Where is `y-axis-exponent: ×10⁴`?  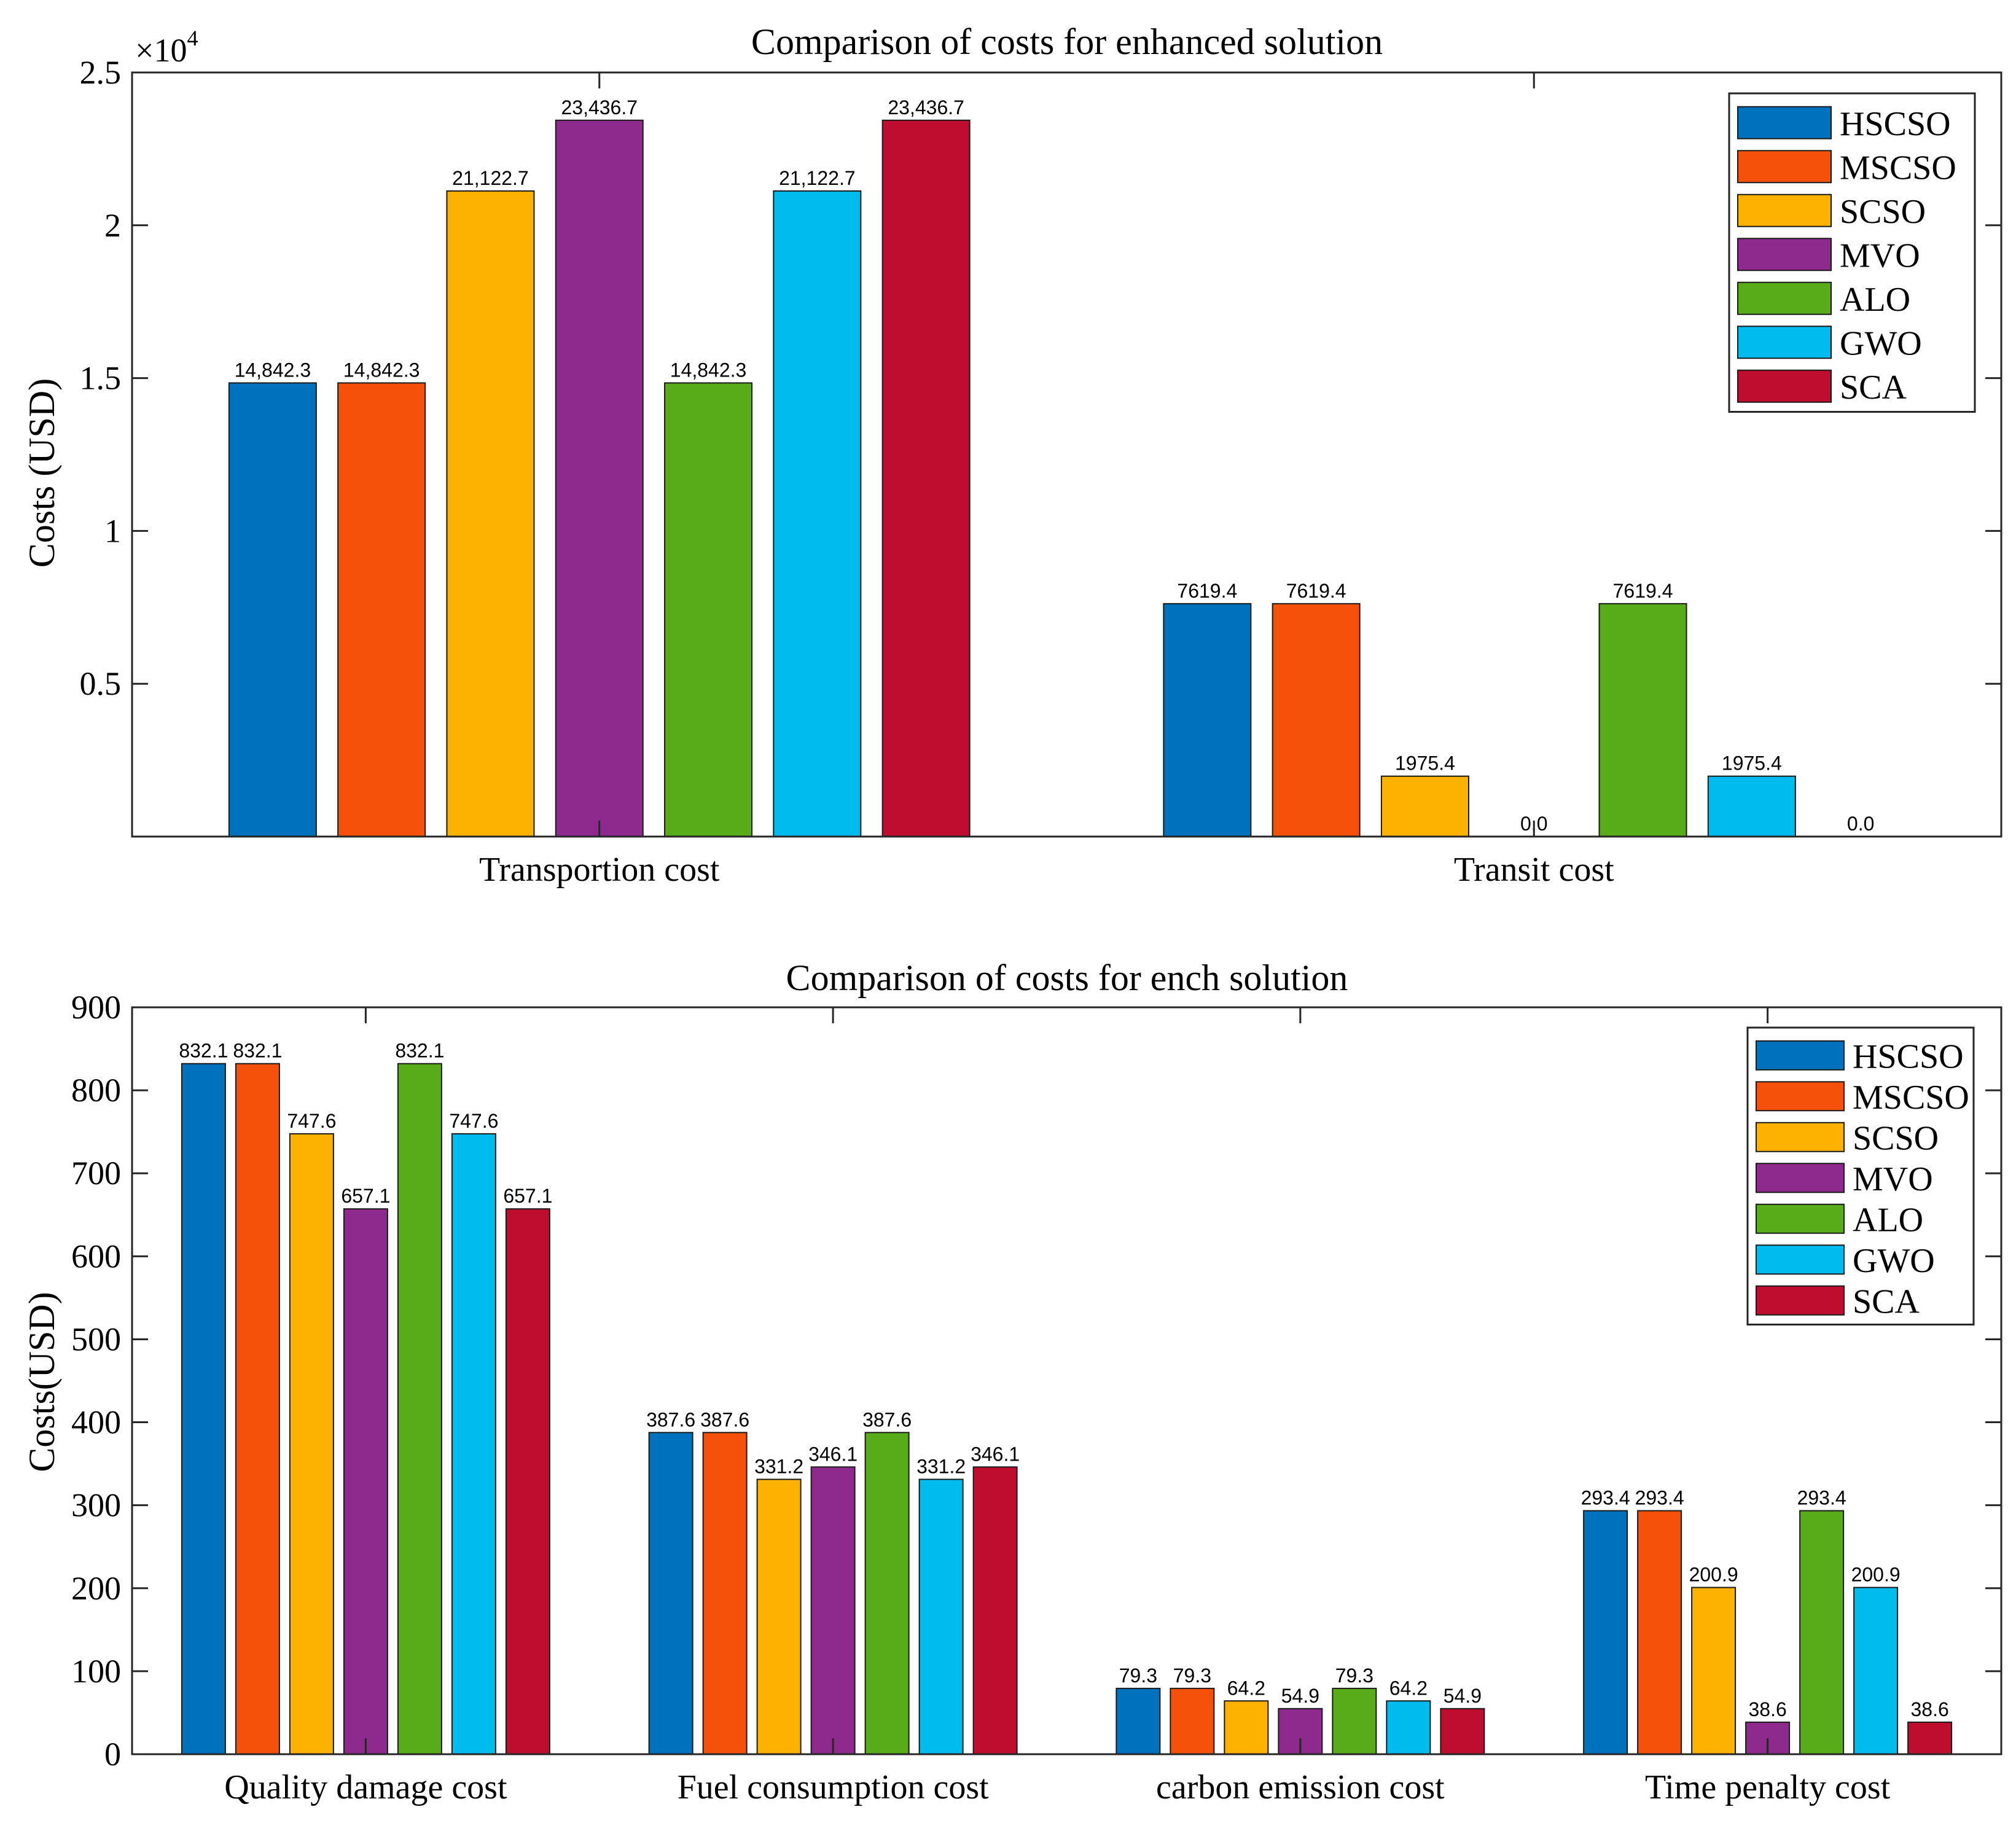 y-axis-exponent: ×10⁴ is located at coordinates (166, 47).